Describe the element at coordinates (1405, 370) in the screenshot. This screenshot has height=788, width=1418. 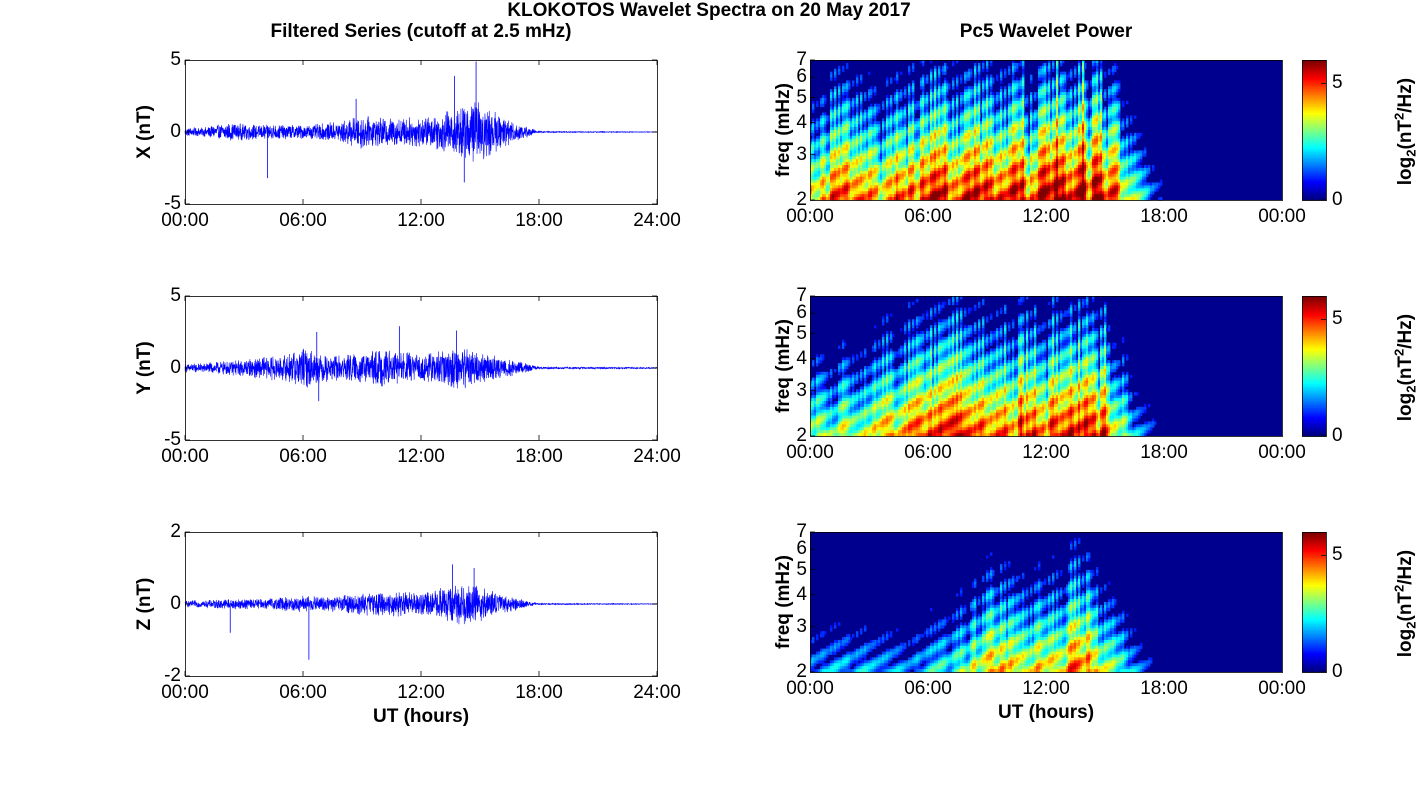
I see `colorbar-label-part: (nT` at that location.